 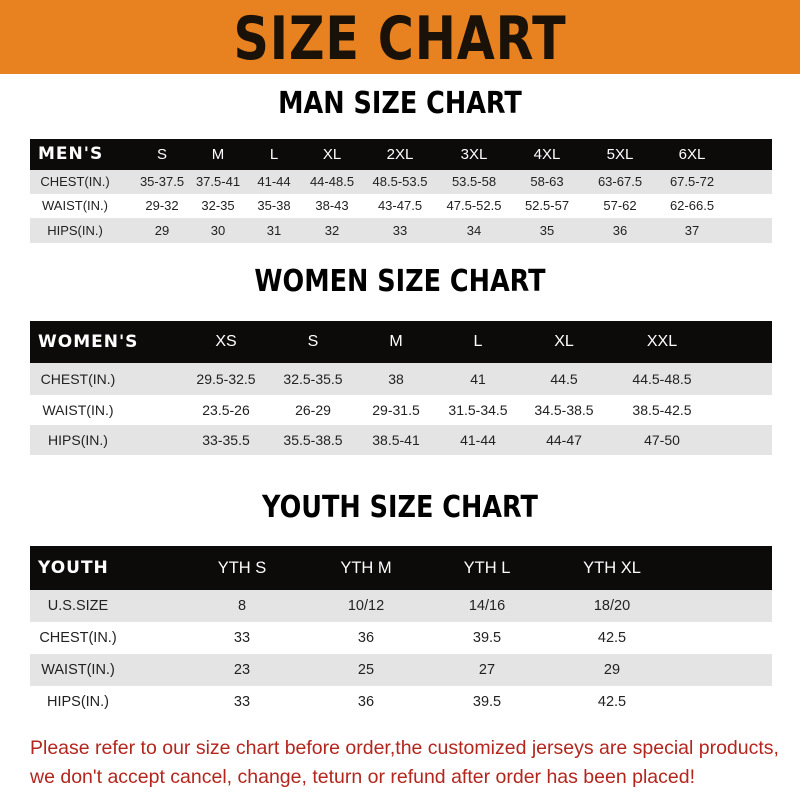 I want to click on table-row: HIPS(IN.) 33 36 39.5 42.5, so click(x=401, y=702).